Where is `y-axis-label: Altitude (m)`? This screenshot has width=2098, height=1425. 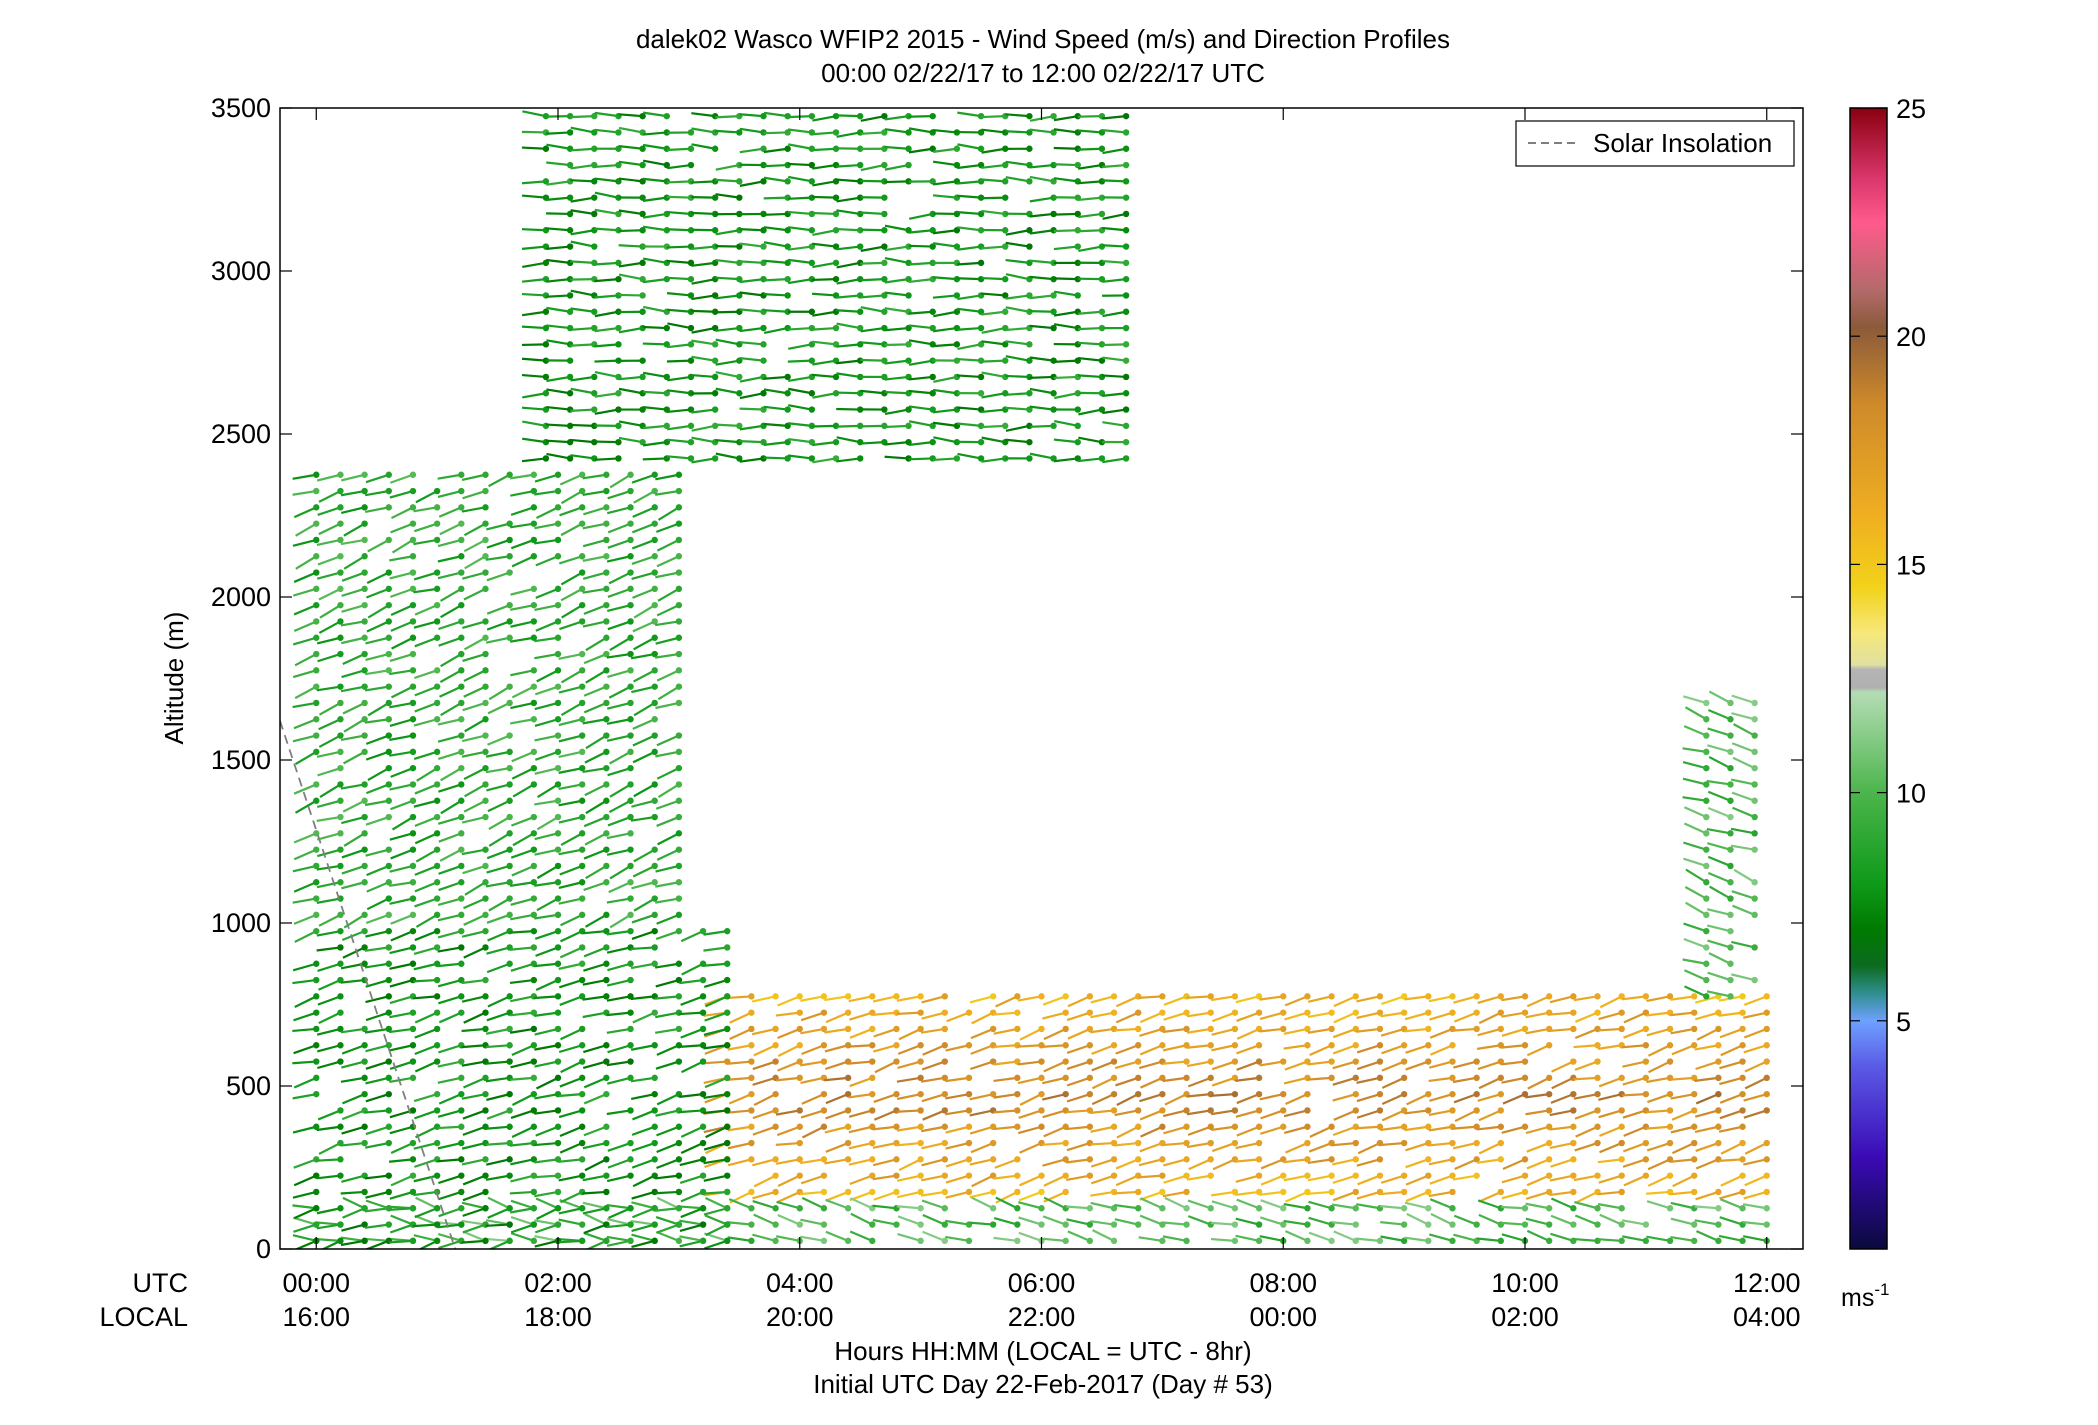 y-axis-label: Altitude (m) is located at coordinates (174, 678).